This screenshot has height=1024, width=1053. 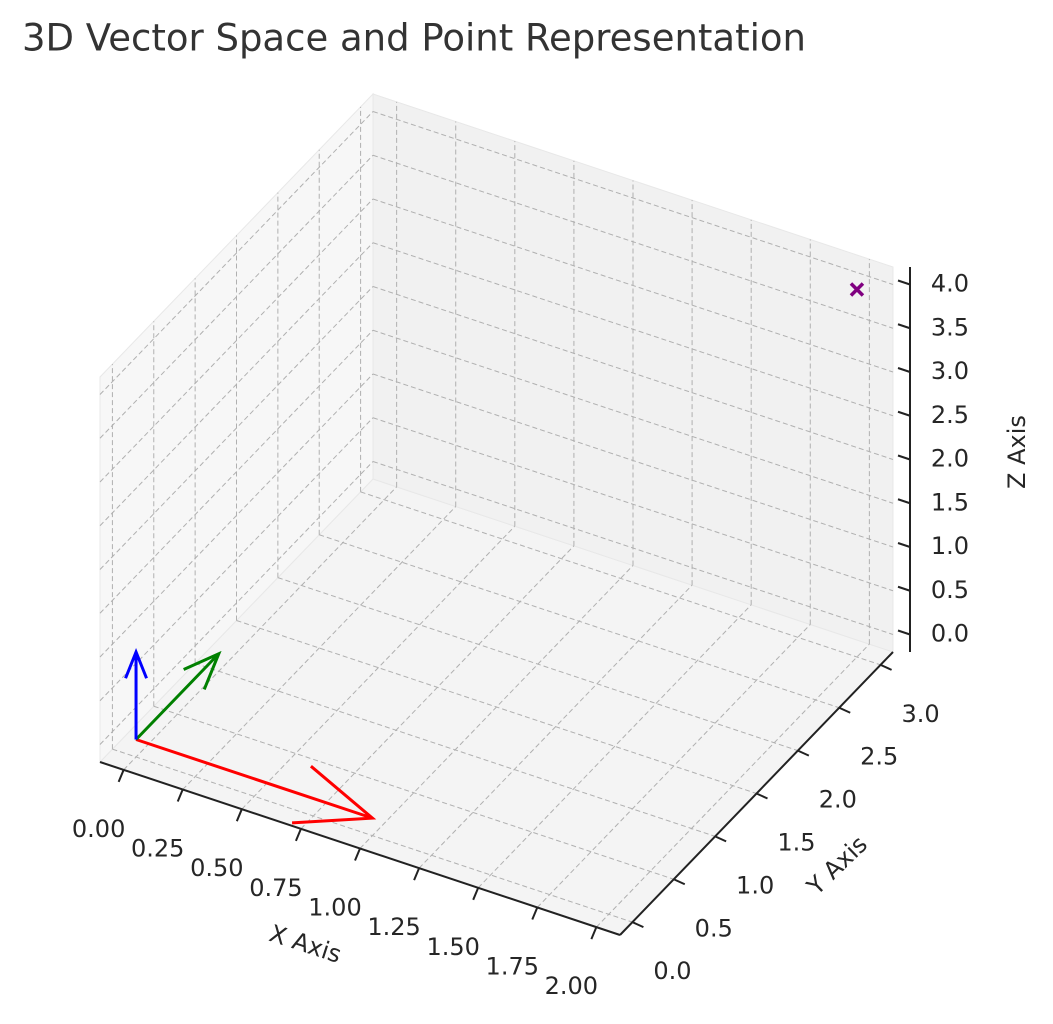 What do you see at coordinates (857, 289) in the screenshot?
I see `point-marker` at bounding box center [857, 289].